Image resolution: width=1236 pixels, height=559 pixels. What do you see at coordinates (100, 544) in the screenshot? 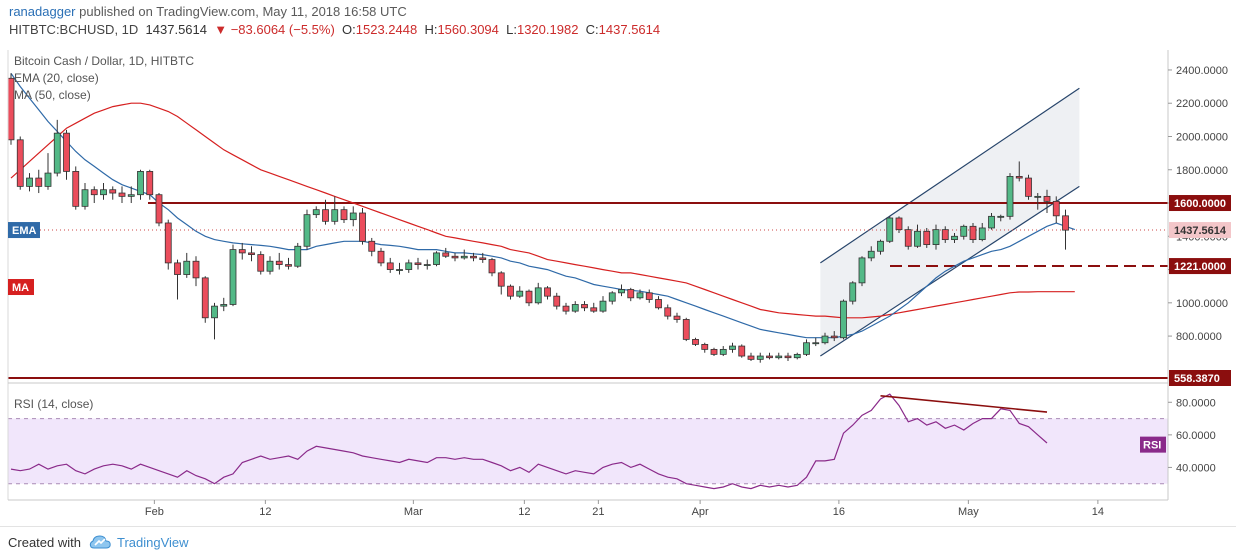
I see `tradingview-logo-icon` at bounding box center [100, 544].